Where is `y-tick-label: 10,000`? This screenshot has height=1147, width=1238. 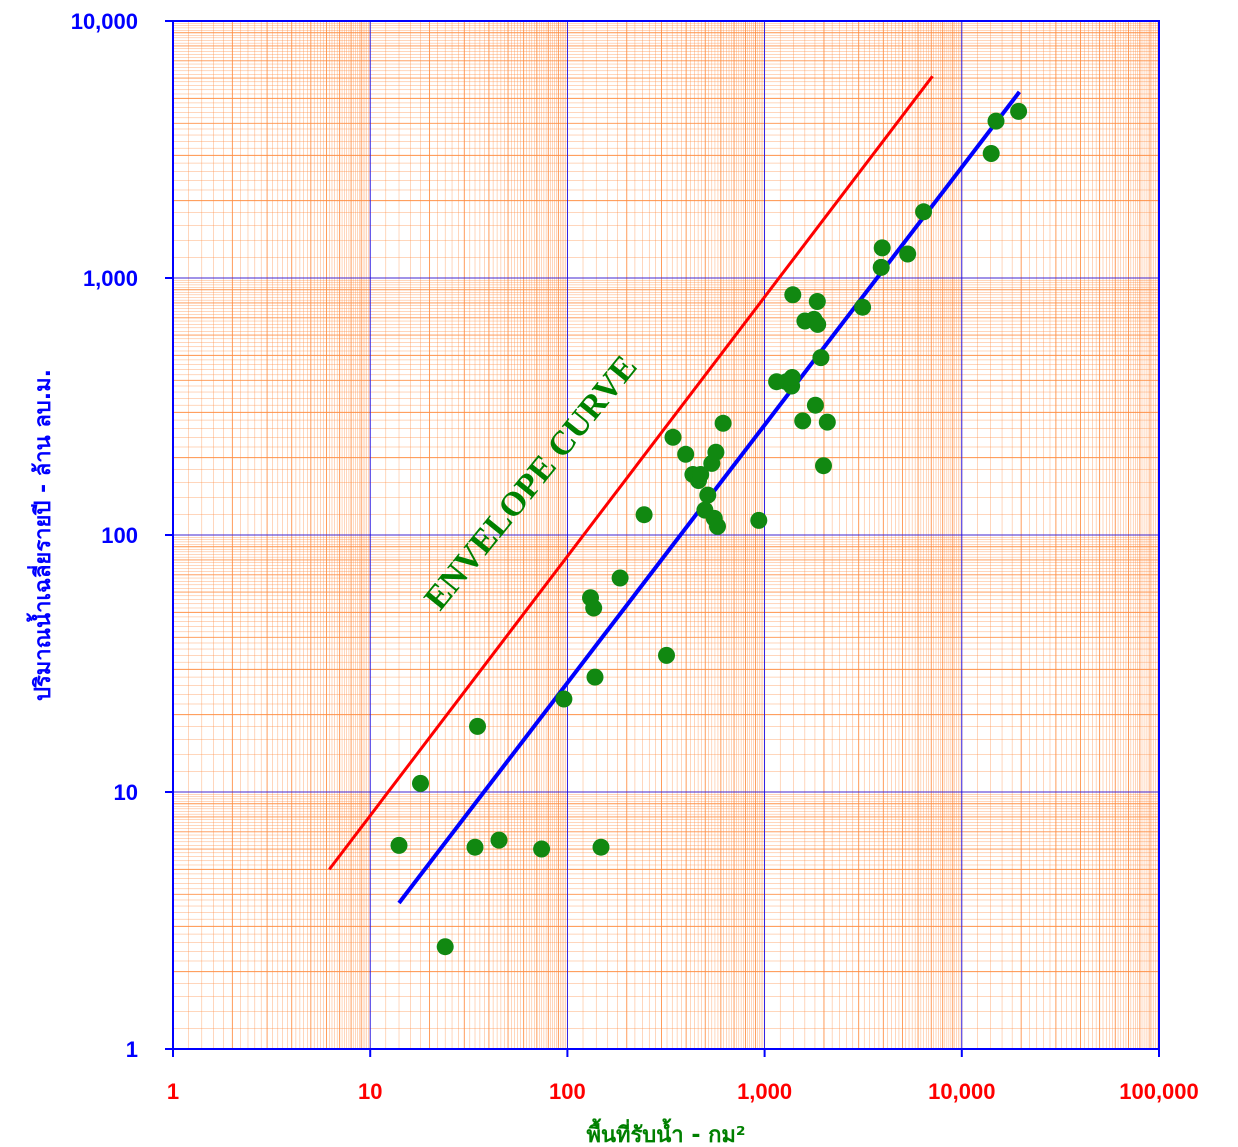 y-tick-label: 10,000 is located at coordinates (104, 21).